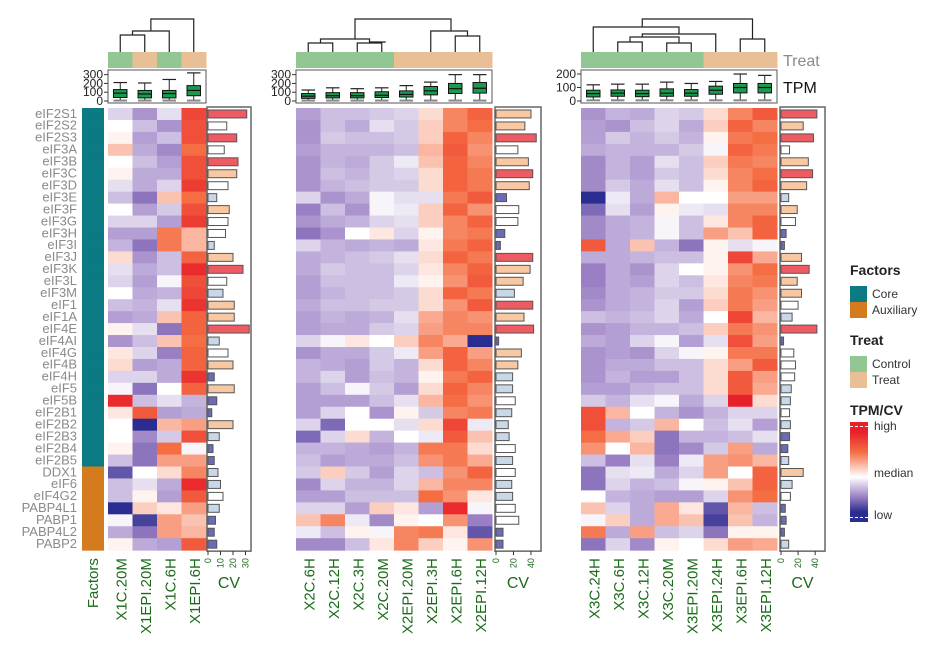 The width and height of the screenshot is (942, 651). I want to click on sample-label: X2EPI.3H, so click(432, 591).